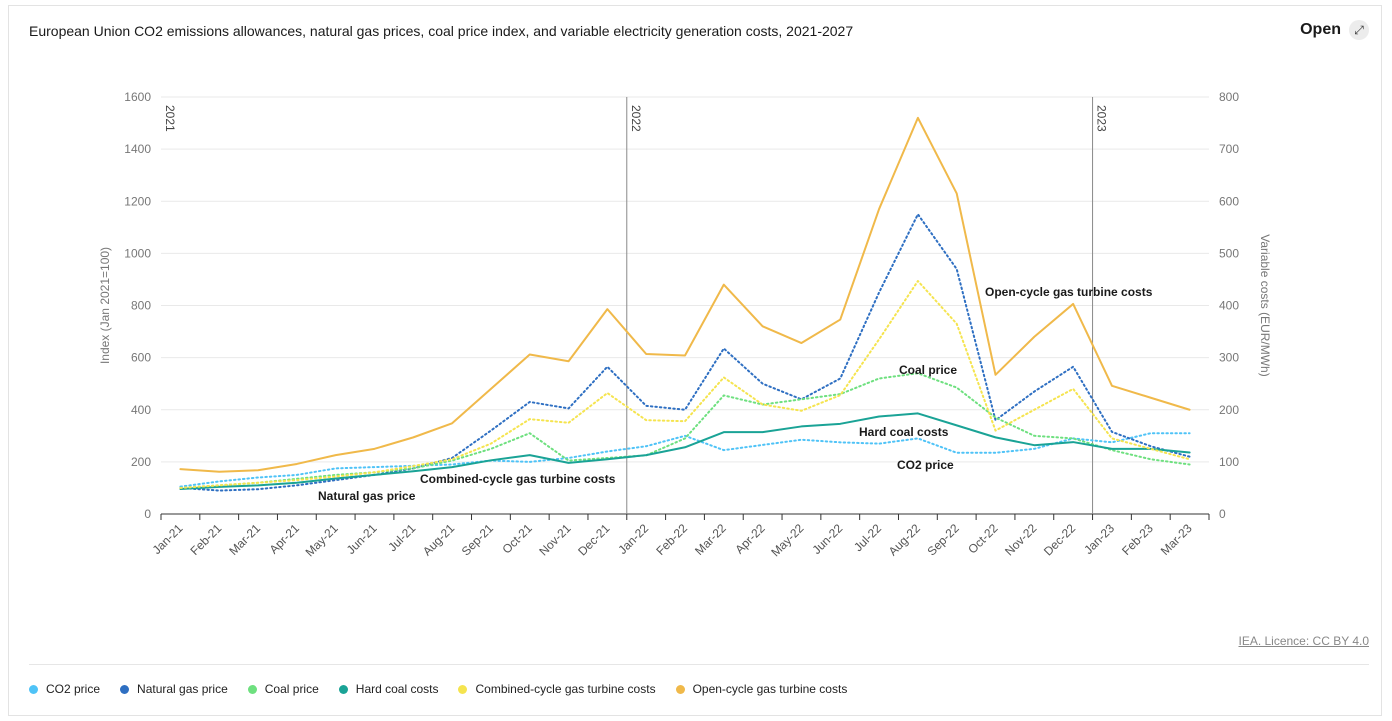 This screenshot has height=721, width=1392. What do you see at coordinates (1020, 539) in the screenshot?
I see `x-tick-label: Nov-22` at bounding box center [1020, 539].